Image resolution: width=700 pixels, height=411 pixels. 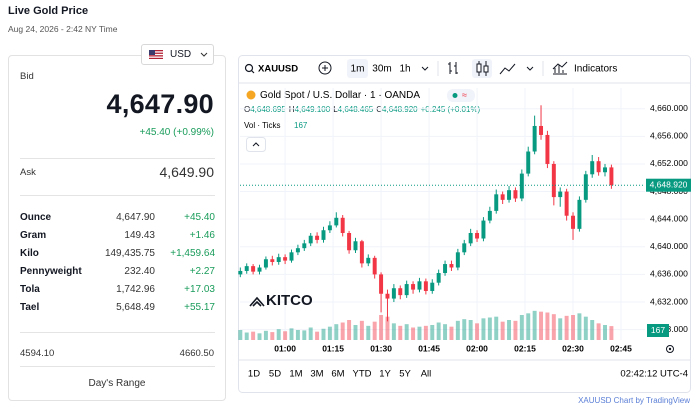 What do you see at coordinates (464, 95) in the screenshot?
I see `status-icon: ≈` at bounding box center [464, 95].